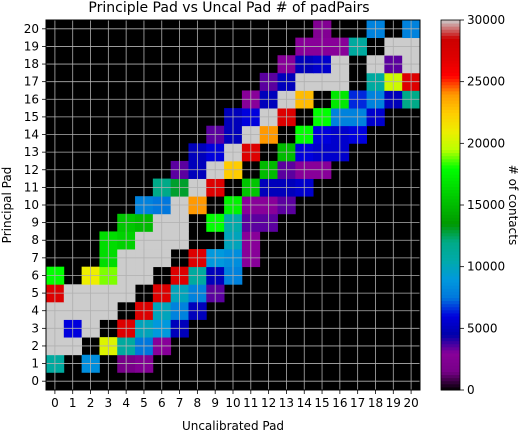 This screenshot has height=433, width=519. Describe the element at coordinates (375, 403) in the screenshot. I see `x-tick-label: 18` at that location.